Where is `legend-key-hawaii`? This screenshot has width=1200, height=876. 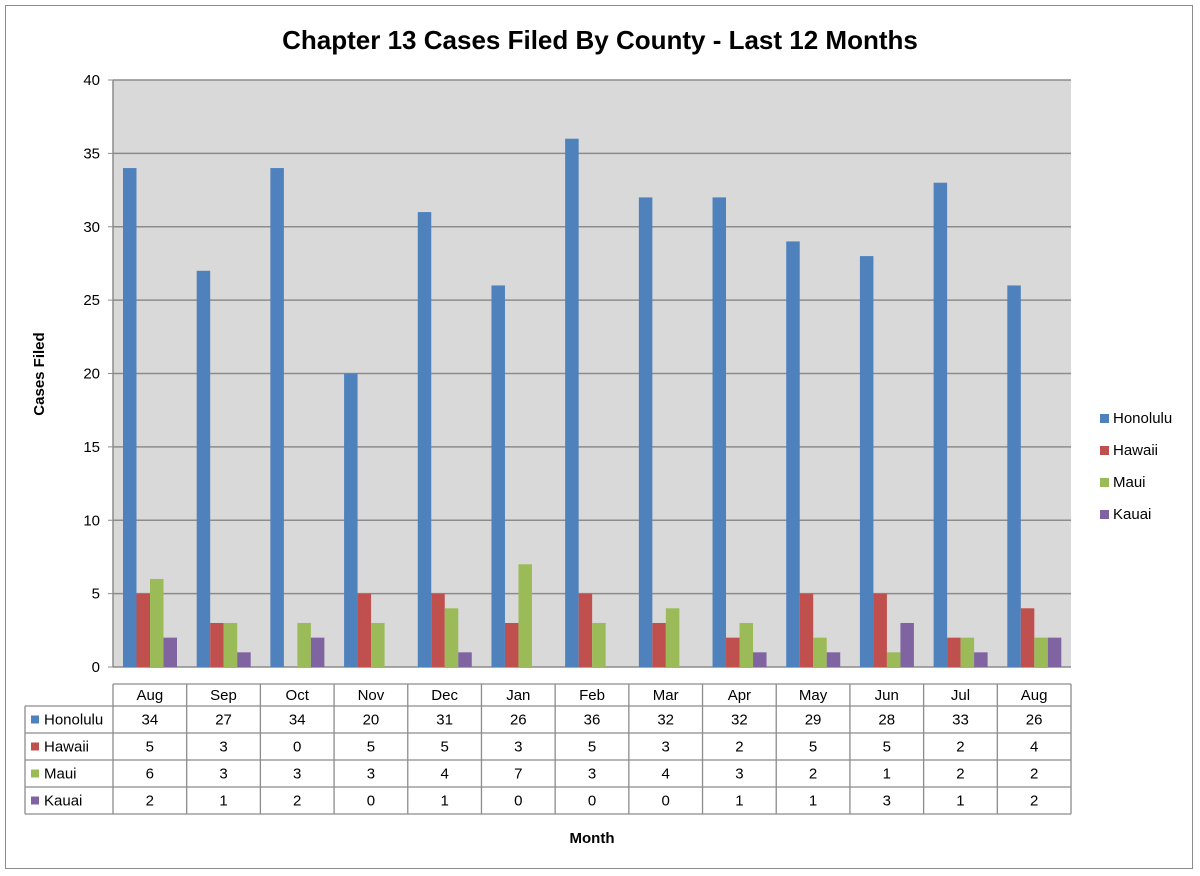
legend-key-hawaii is located at coordinates (1104, 450).